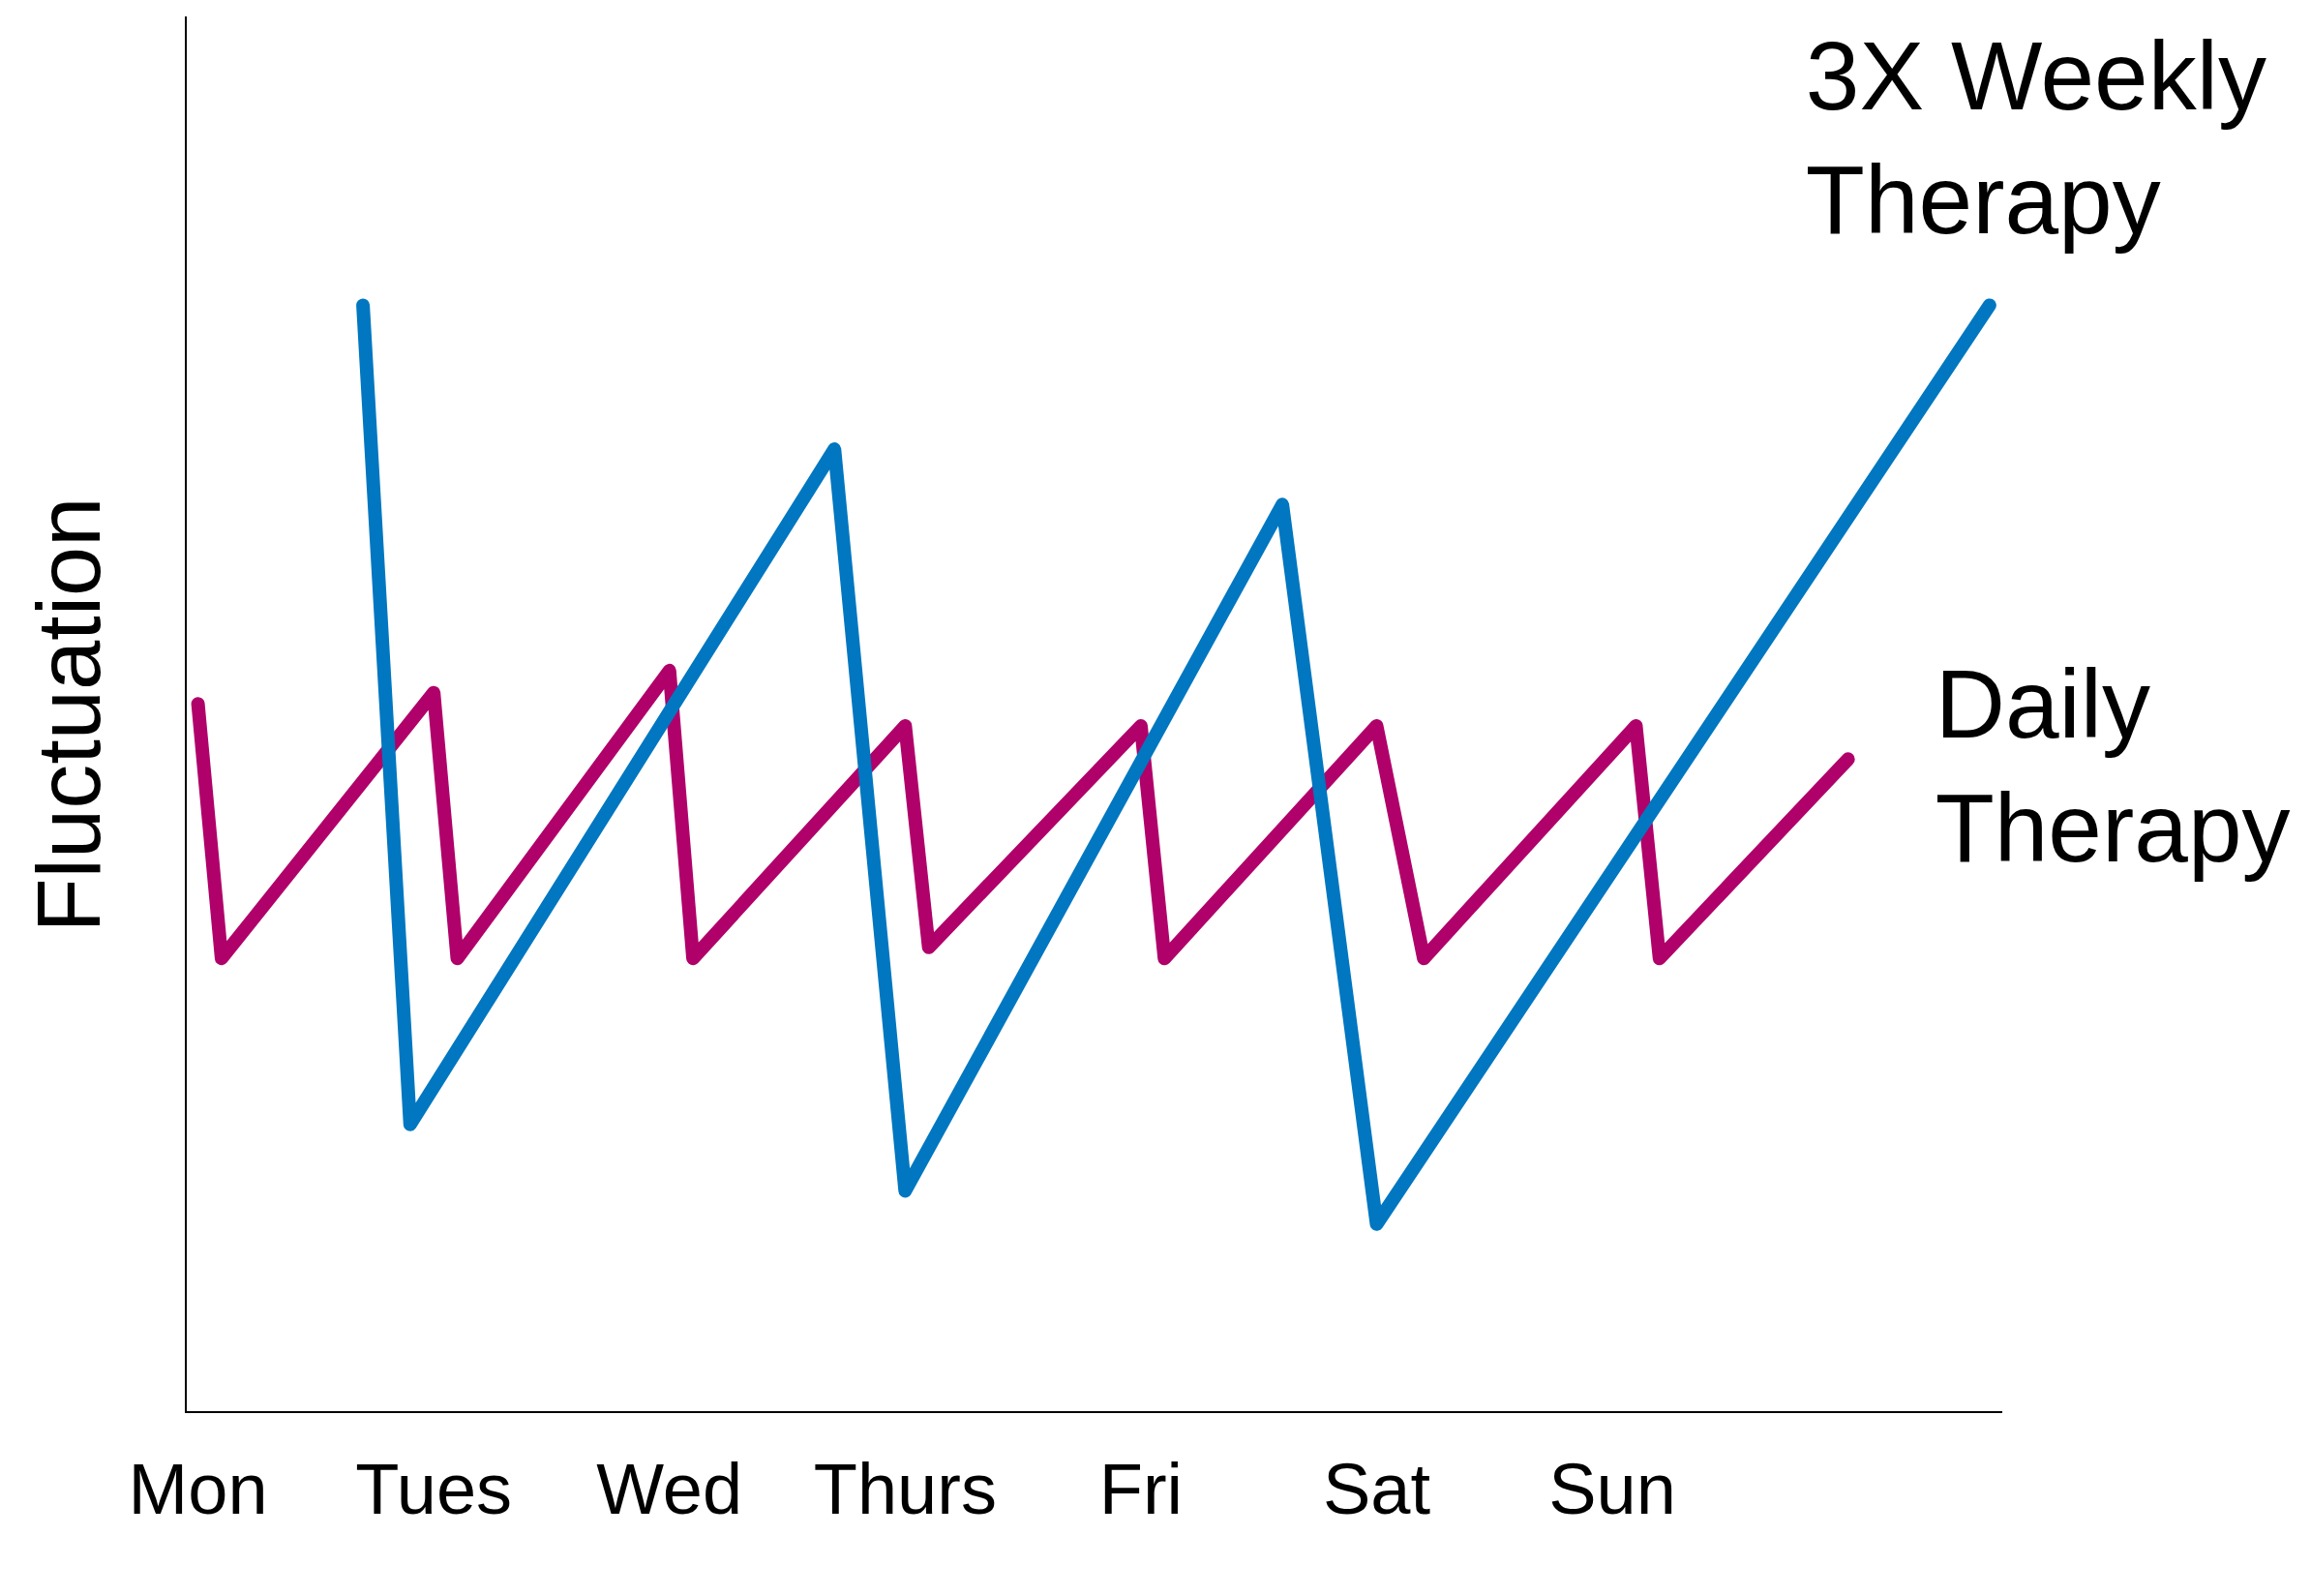  What do you see at coordinates (434, 1489) in the screenshot?
I see `x-tick-label: Tues` at bounding box center [434, 1489].